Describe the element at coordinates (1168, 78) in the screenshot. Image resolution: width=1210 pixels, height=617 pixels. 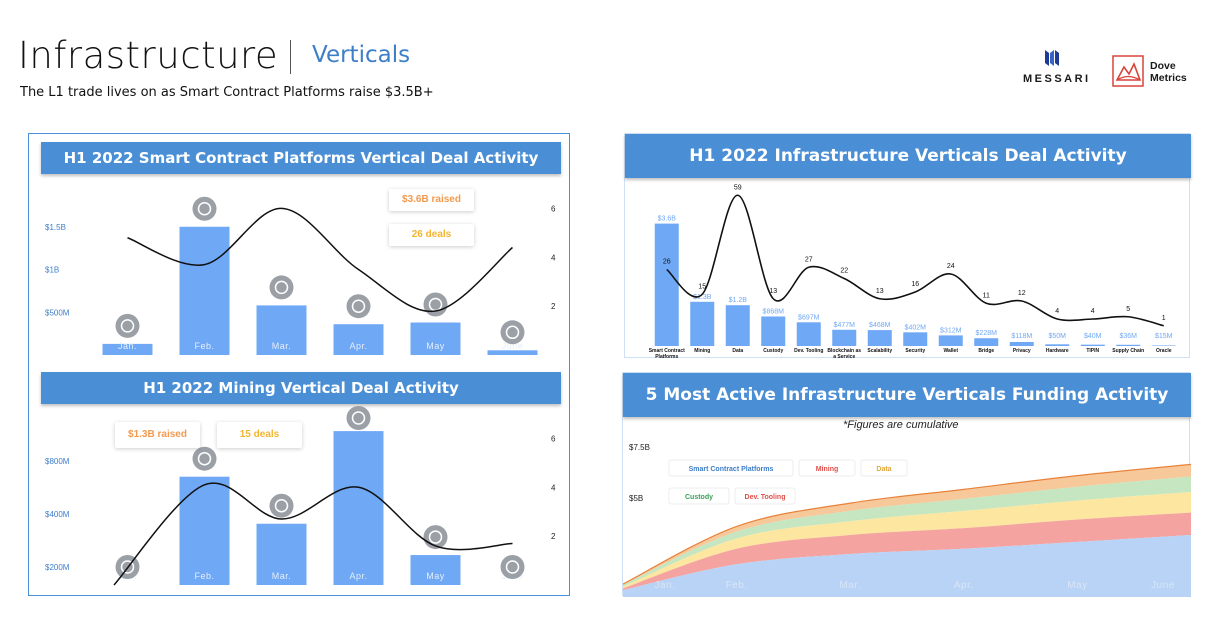
I see `dove-logo-text-2: Metrics` at that location.